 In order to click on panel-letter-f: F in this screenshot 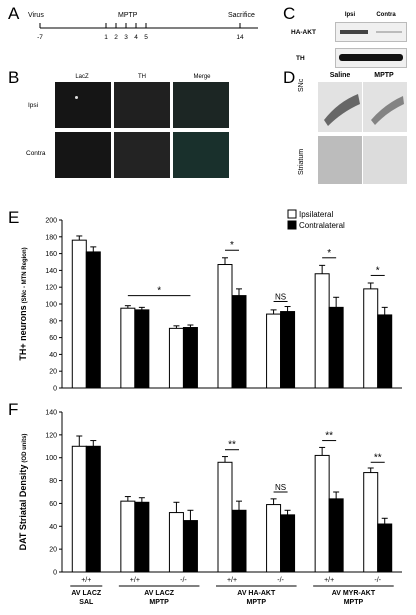, I will do `click(13, 409)`.